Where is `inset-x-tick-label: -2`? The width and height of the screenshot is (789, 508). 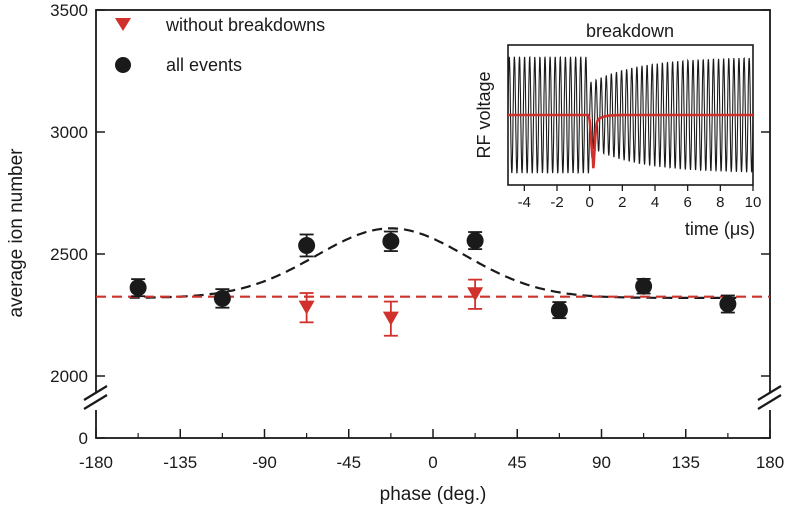 inset-x-tick-label: -2 is located at coordinates (556, 202).